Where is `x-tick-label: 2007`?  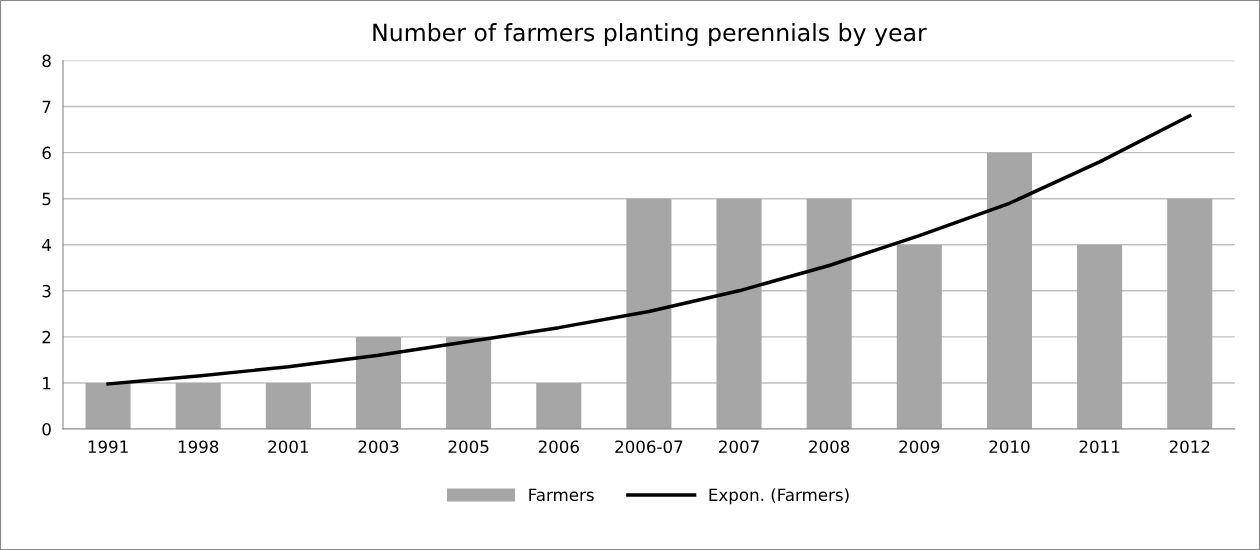 x-tick-label: 2007 is located at coordinates (739, 447).